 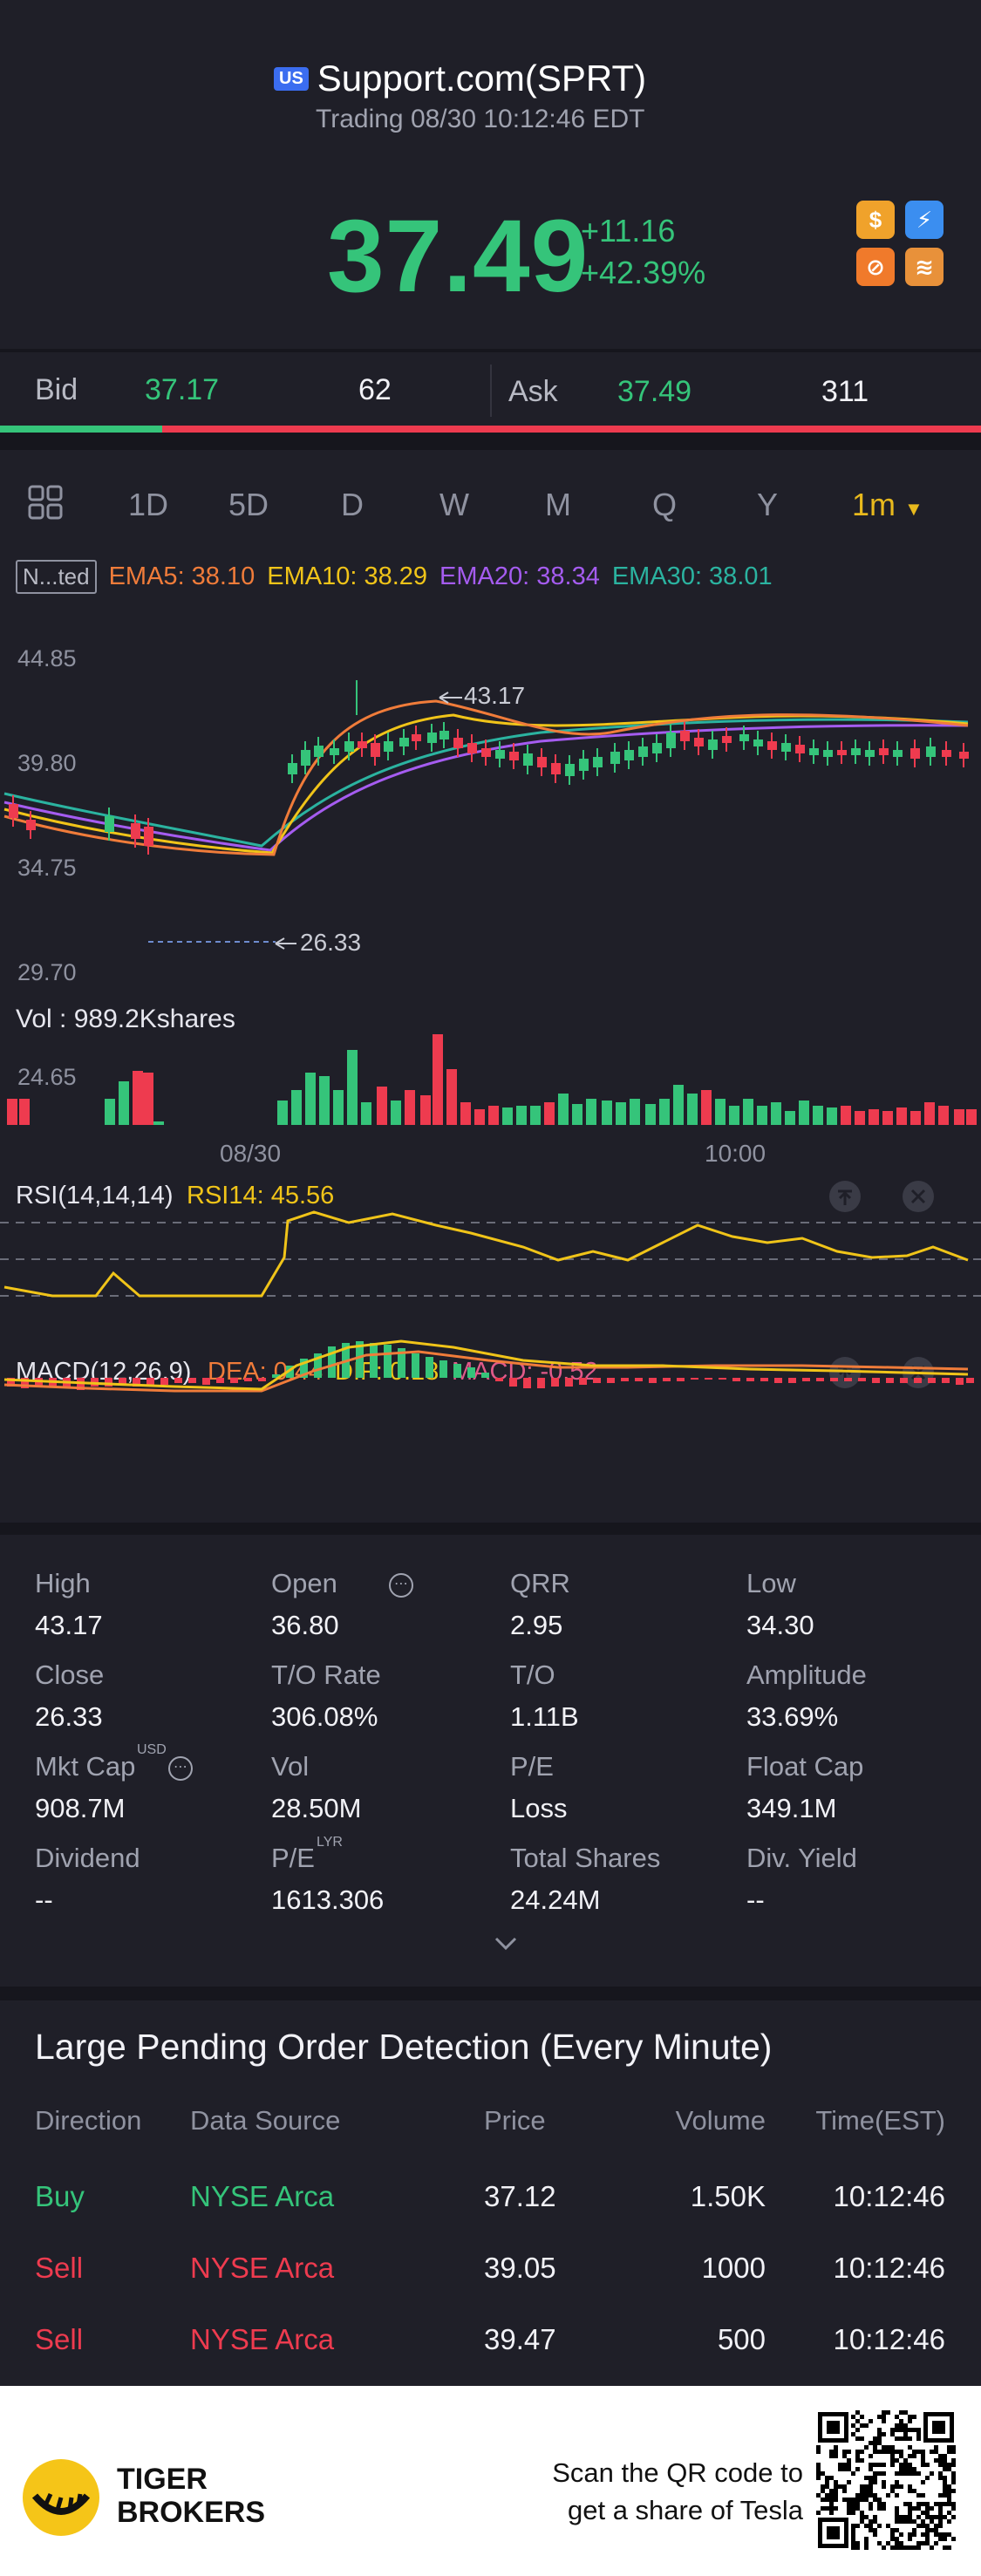 What do you see at coordinates (875, 267) in the screenshot?
I see `no-short-icon: ⊘` at bounding box center [875, 267].